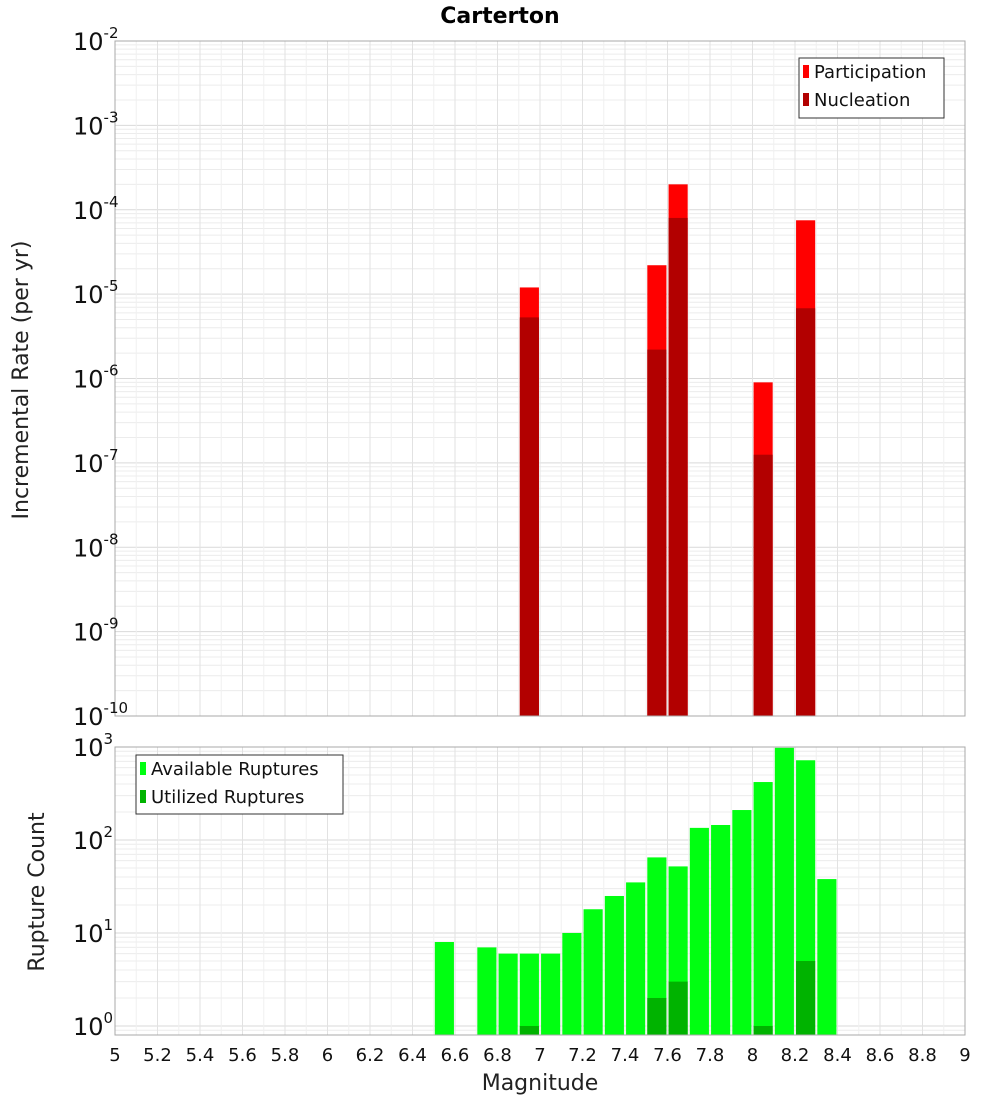 Image resolution: width=1000 pixels, height=1100 pixels. Describe the element at coordinates (96, 209) in the screenshot. I see `y-tick-label: 10⁻⁴` at that location.